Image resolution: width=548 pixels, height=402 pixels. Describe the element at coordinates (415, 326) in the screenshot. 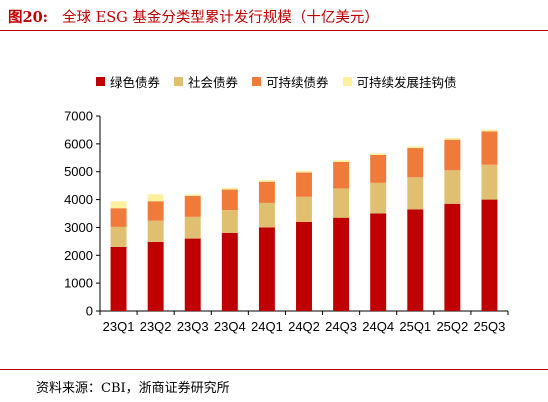

I see `x-tick-label: 25Q1` at that location.